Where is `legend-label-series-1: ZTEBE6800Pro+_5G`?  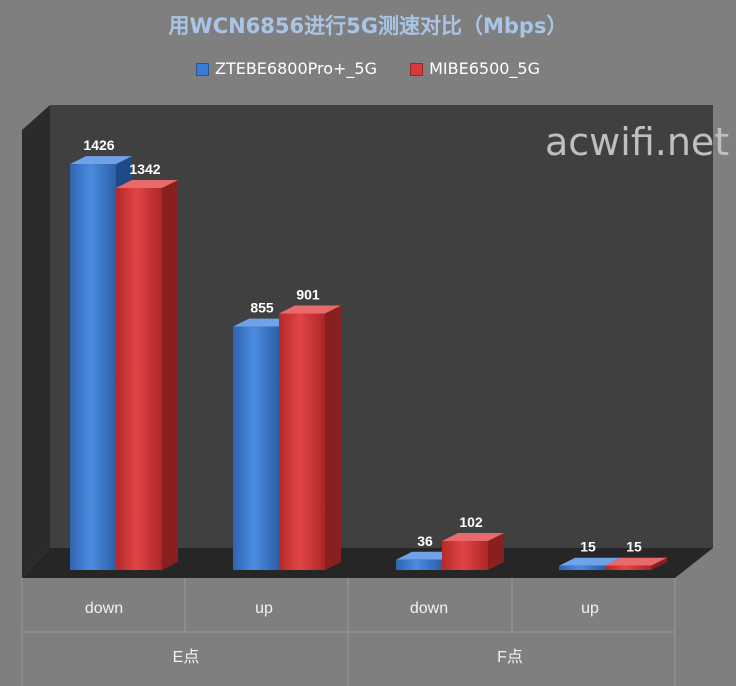
legend-label-series-1: ZTEBE6800Pro+_5G is located at coordinates (295, 68).